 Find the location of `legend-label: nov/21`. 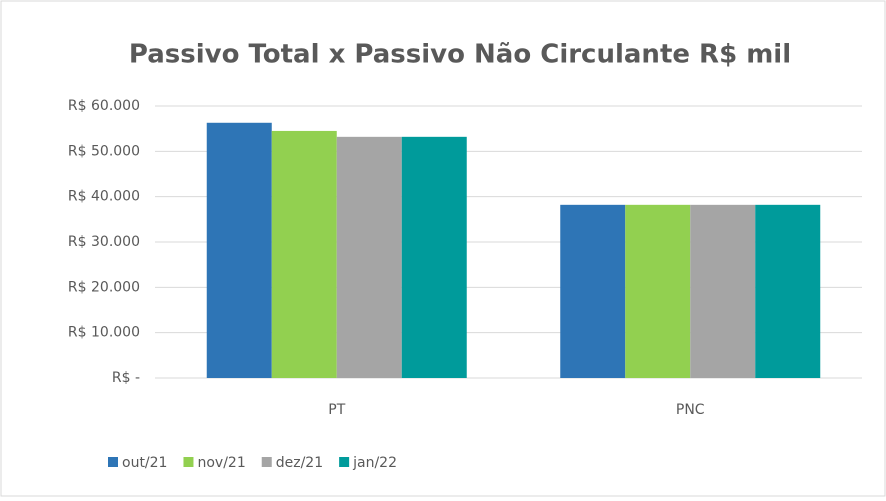

legend-label: nov/21 is located at coordinates (221, 463).